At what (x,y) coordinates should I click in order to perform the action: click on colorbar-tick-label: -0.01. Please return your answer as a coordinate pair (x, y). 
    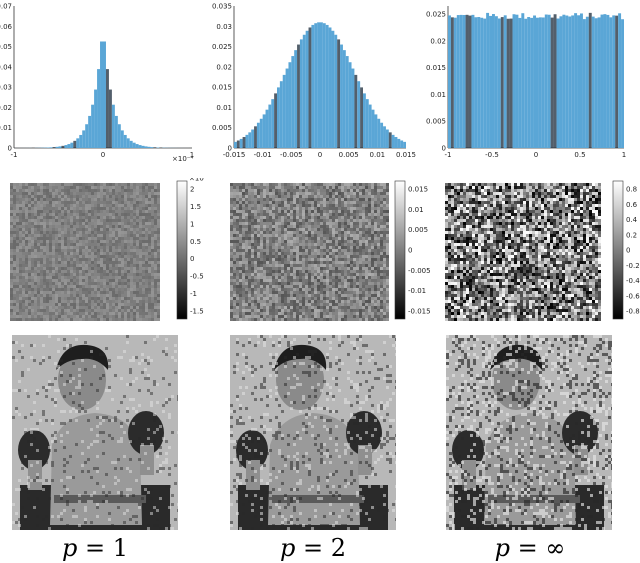
    Looking at the image, I should click on (417, 291).